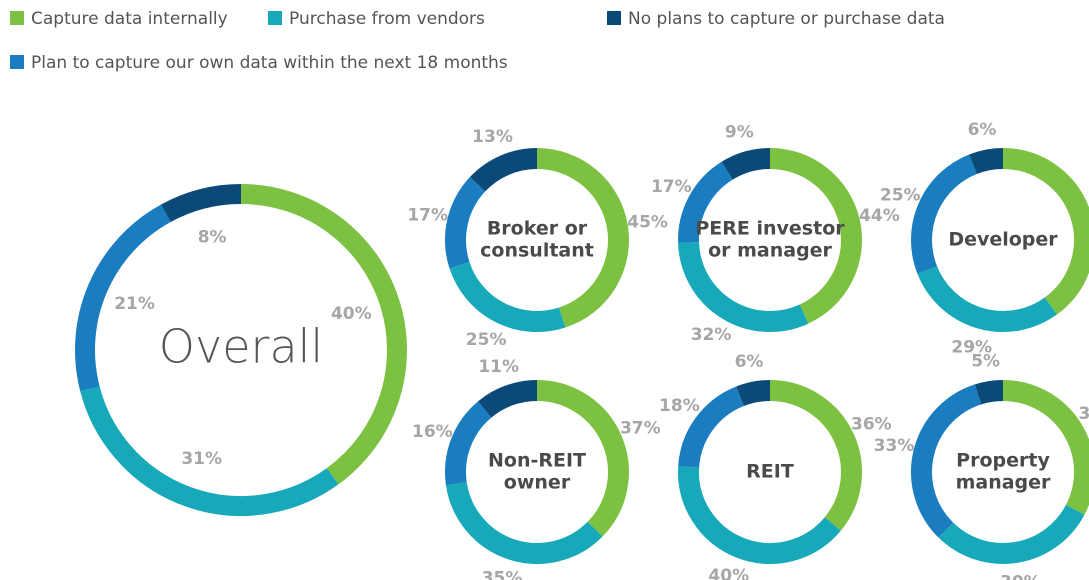 The width and height of the screenshot is (1089, 580). What do you see at coordinates (201, 459) in the screenshot?
I see `data-label: 31%` at bounding box center [201, 459].